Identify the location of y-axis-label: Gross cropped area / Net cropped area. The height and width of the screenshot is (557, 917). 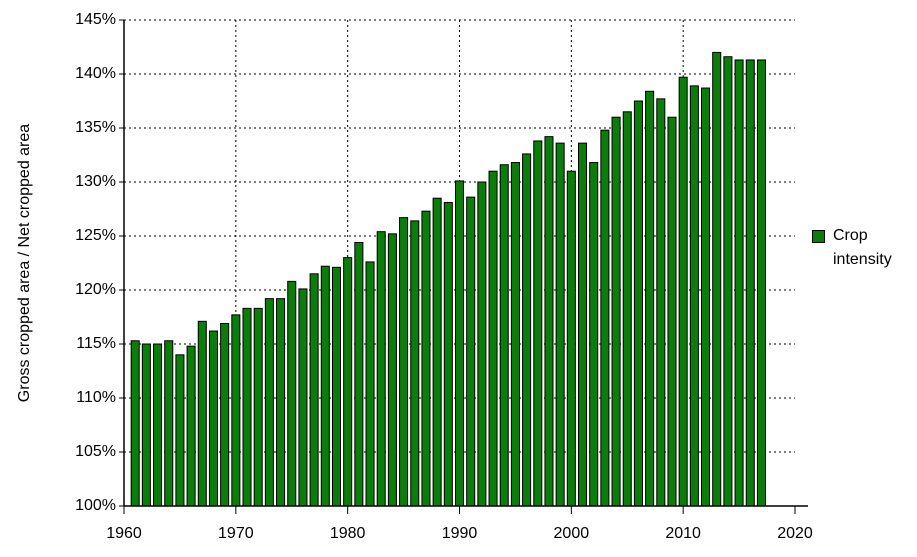
(24, 263).